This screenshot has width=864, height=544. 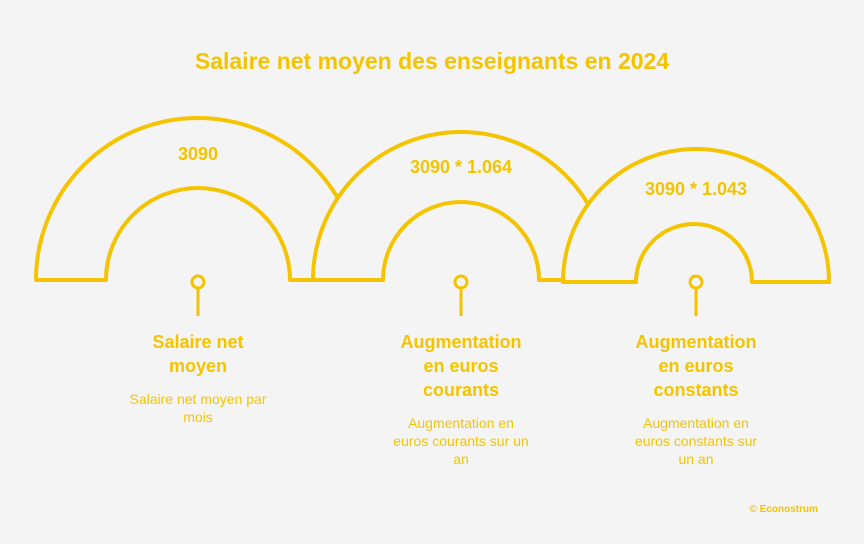 I want to click on label: Salaire net moyen, so click(x=198, y=354).